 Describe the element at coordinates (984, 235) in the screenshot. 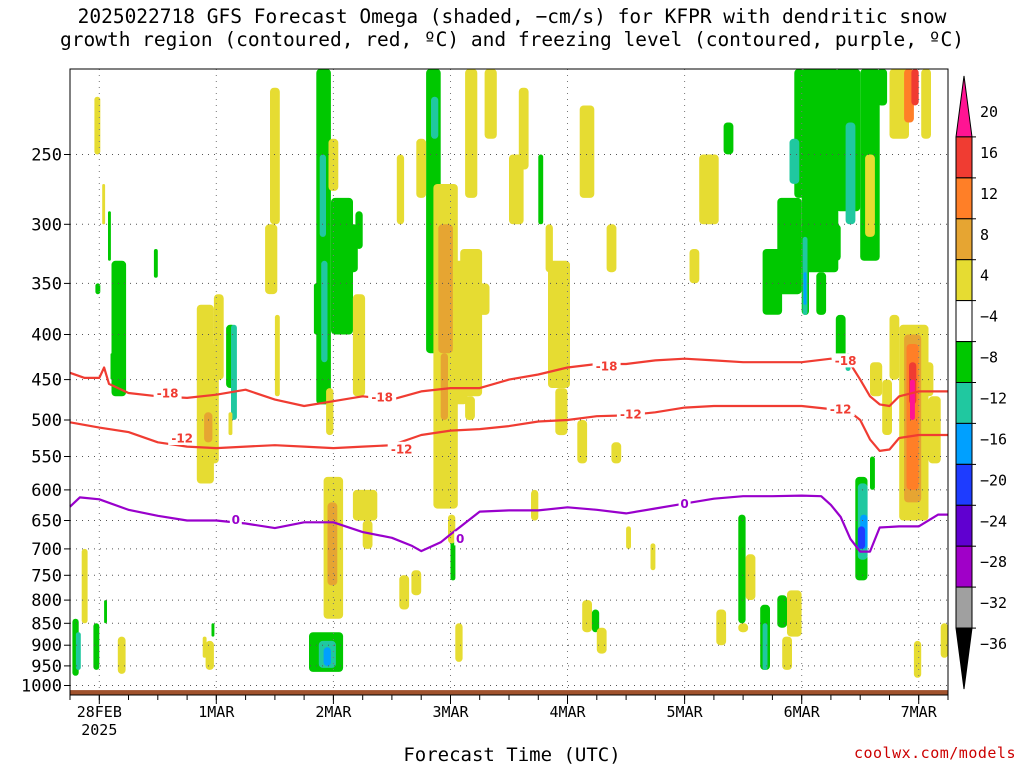

I see `colorbar-label: 8` at that location.